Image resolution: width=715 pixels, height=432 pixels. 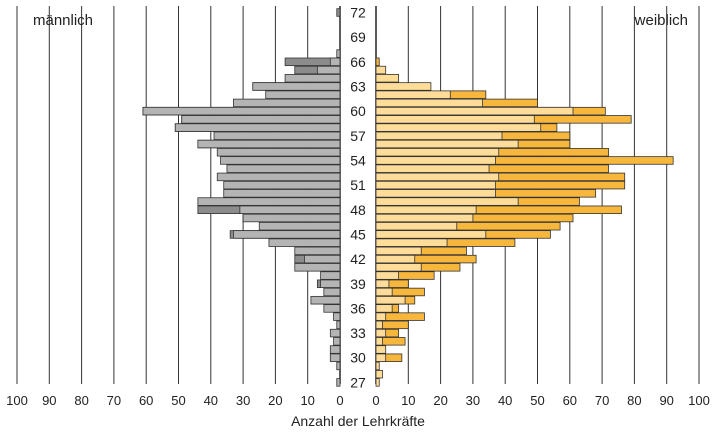 I want to click on age-tick-label: 45, so click(x=358, y=234).